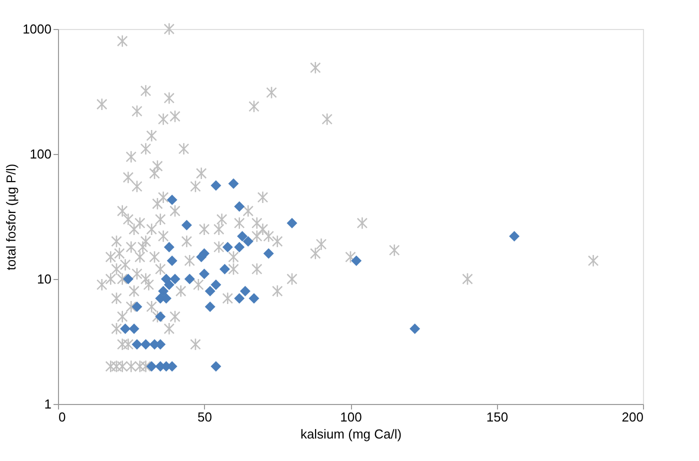 The image size is (699, 461). Describe the element at coordinates (41, 154) in the screenshot. I see `y-tick-label: 100` at that location.